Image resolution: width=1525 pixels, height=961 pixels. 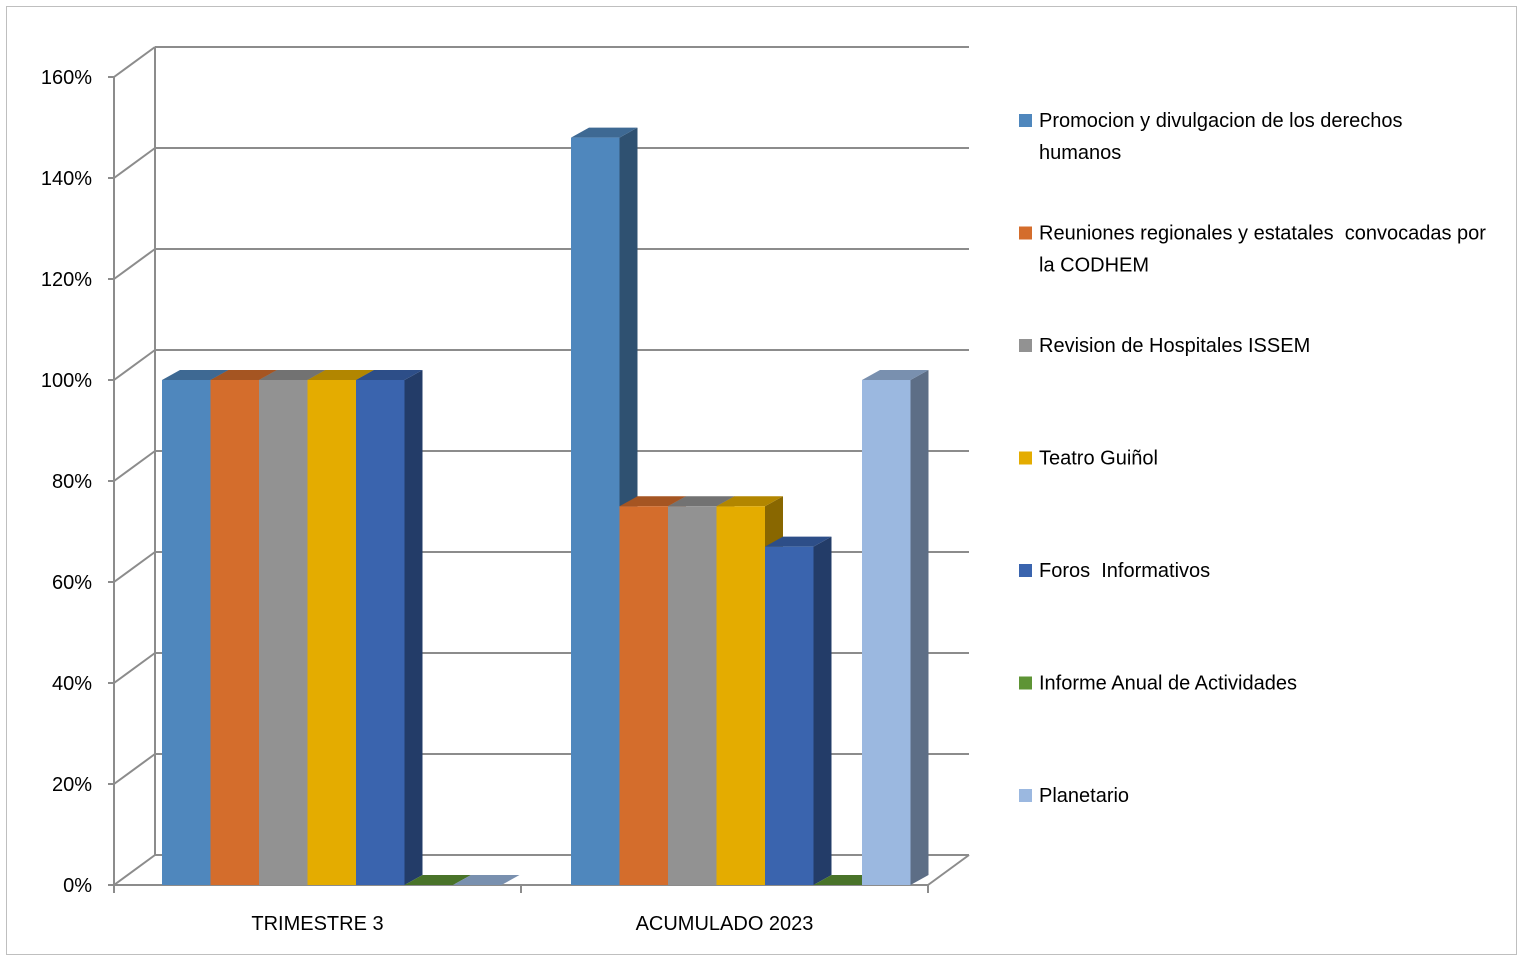 What do you see at coordinates (72, 482) in the screenshot?
I see `y-tick-label: 80%` at bounding box center [72, 482].